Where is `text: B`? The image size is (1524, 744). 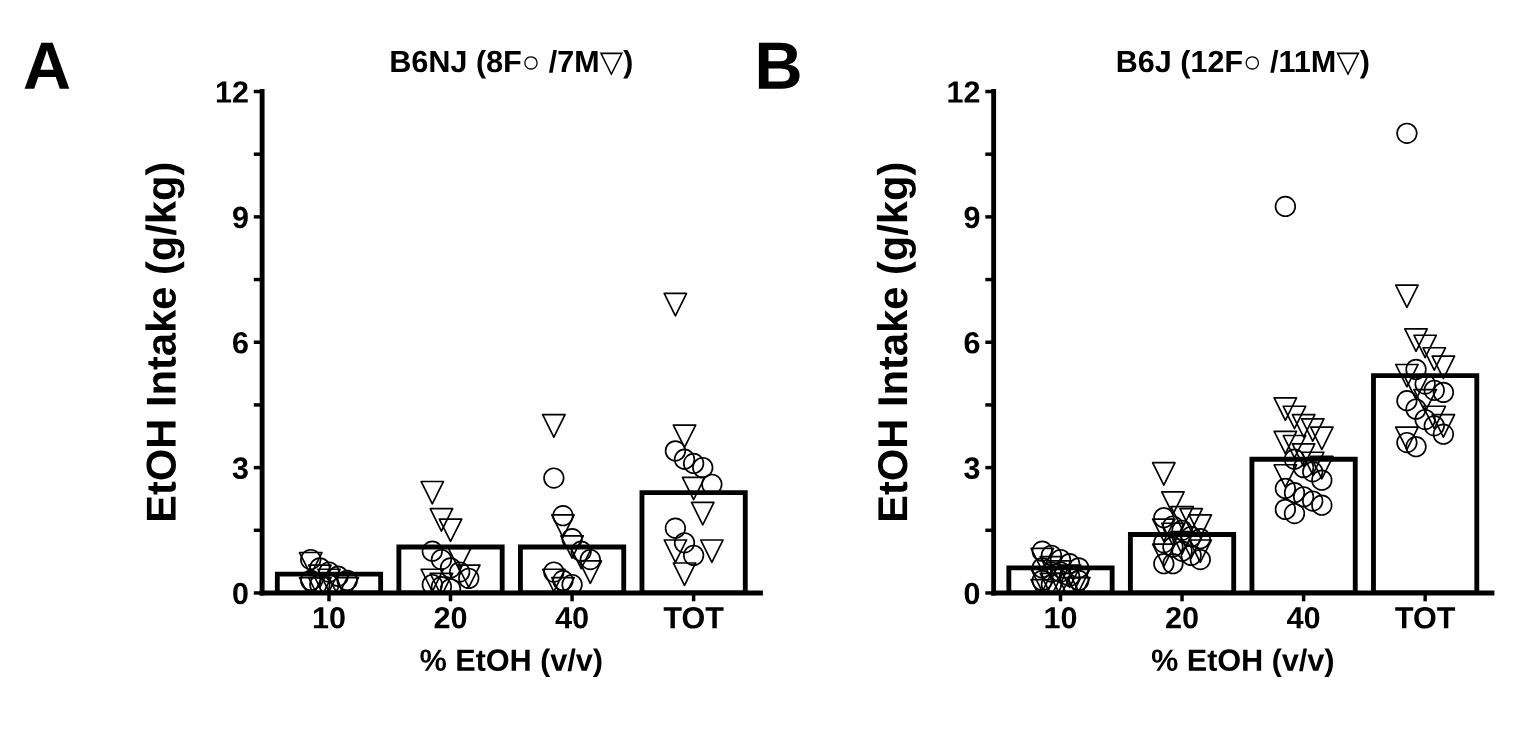 text: B is located at coordinates (779, 65).